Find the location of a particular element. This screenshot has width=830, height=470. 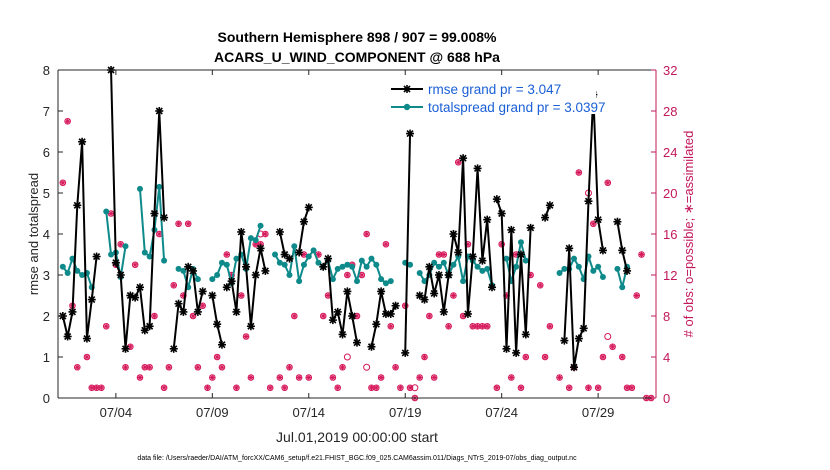

y-tick-label-right: 4 is located at coordinates (666, 357).